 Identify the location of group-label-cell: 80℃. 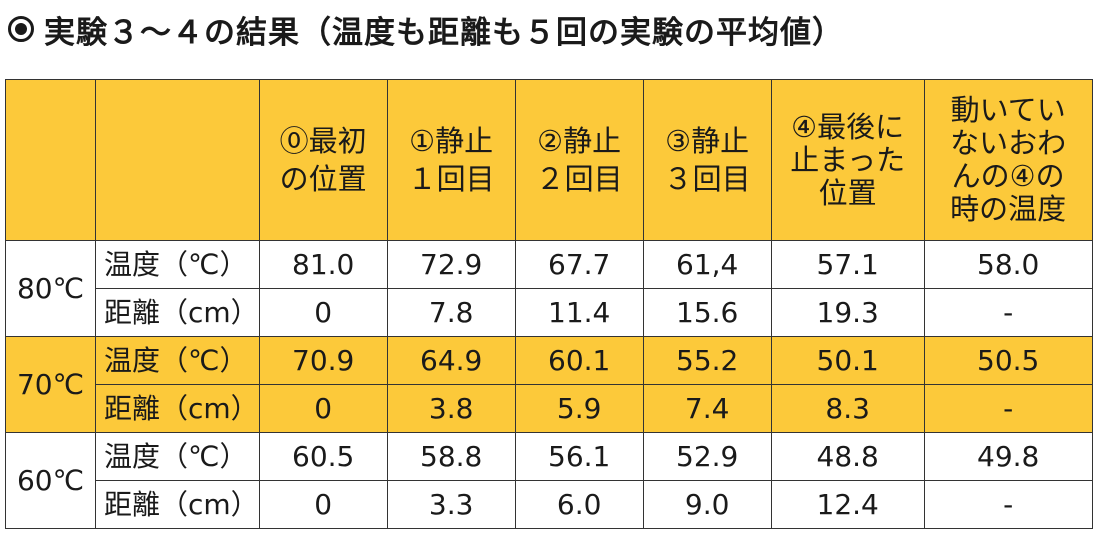
(50, 288).